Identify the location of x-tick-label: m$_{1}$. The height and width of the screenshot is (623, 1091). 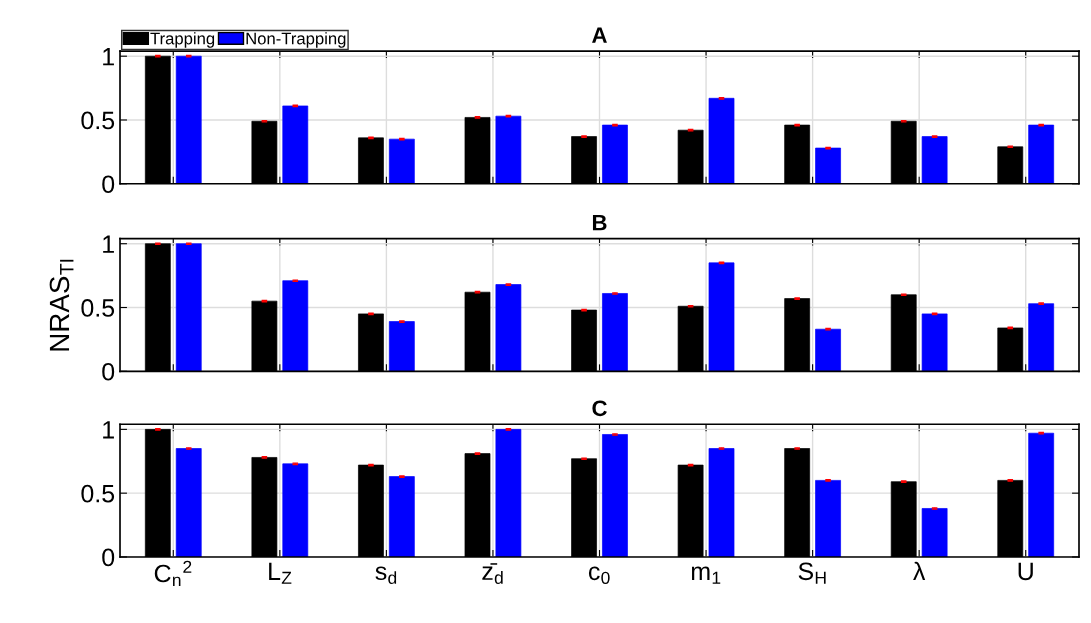
(706, 575).